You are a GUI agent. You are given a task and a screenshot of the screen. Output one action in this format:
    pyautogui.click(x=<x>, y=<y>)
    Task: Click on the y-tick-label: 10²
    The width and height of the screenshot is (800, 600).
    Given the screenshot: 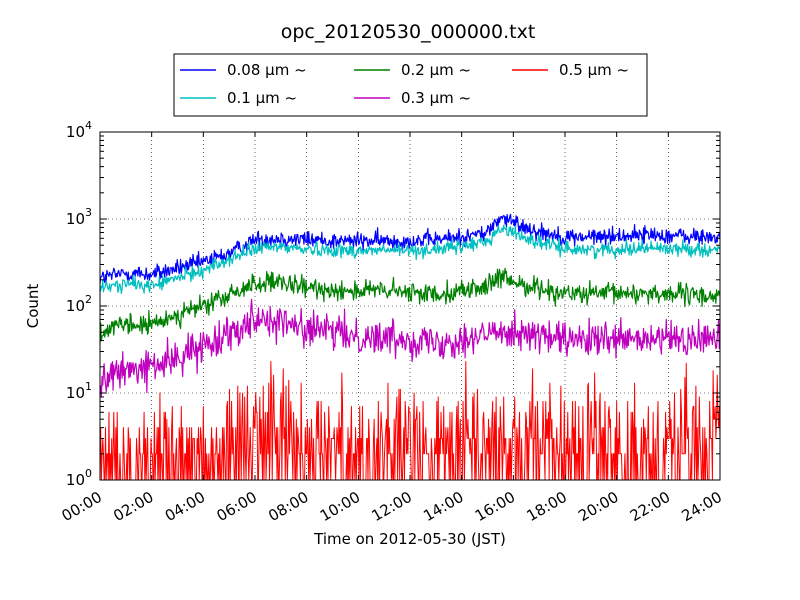 What is the action you would take?
    pyautogui.click(x=79, y=304)
    